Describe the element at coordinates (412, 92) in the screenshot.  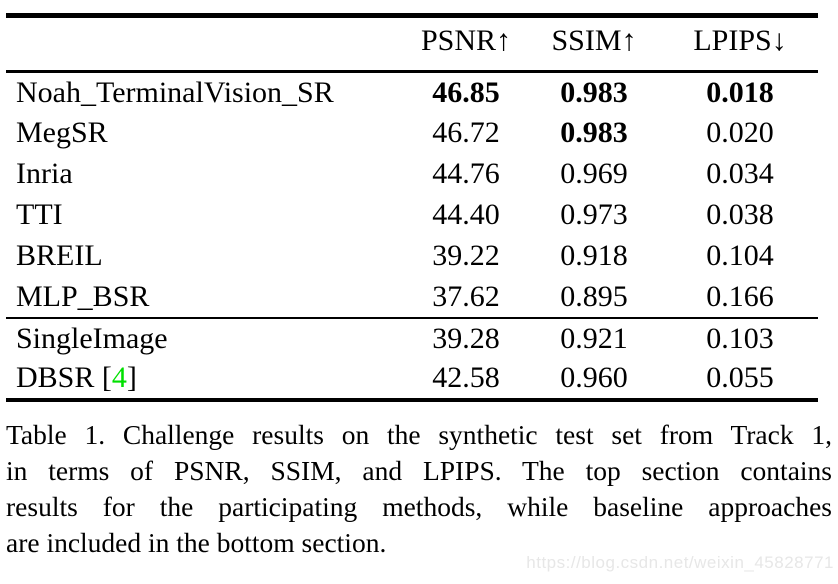
I see `table-row: Noah_TerminalVision_SR 46.85 0.983 0.018` at that location.